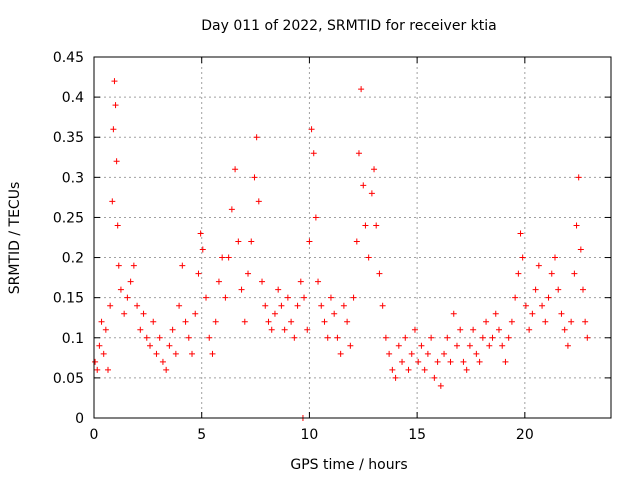  I want to click on x-tick-label: 10, so click(310, 435).